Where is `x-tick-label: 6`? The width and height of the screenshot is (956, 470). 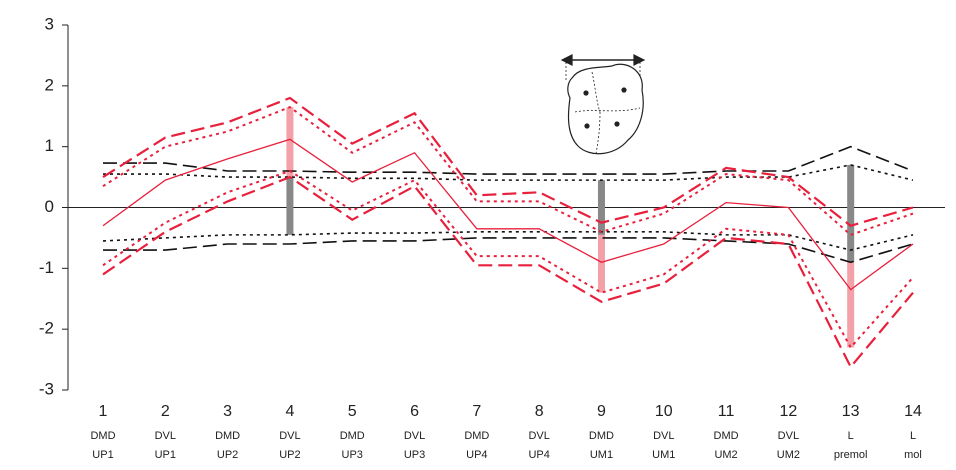 x-tick-label: 6 is located at coordinates (414, 411).